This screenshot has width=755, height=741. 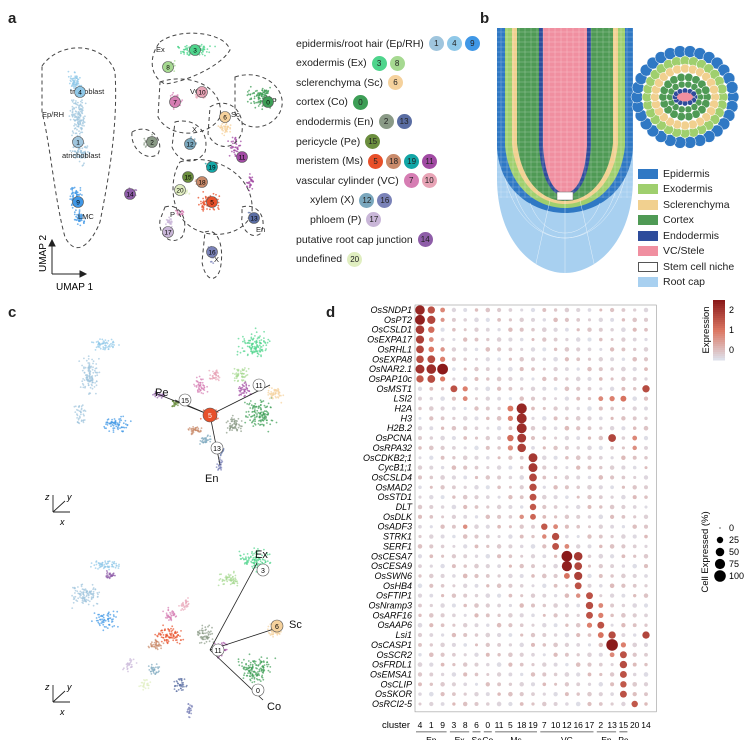 What do you see at coordinates (442, 507) in the screenshot?
I see `dot-DLT-c9` at bounding box center [442, 507].